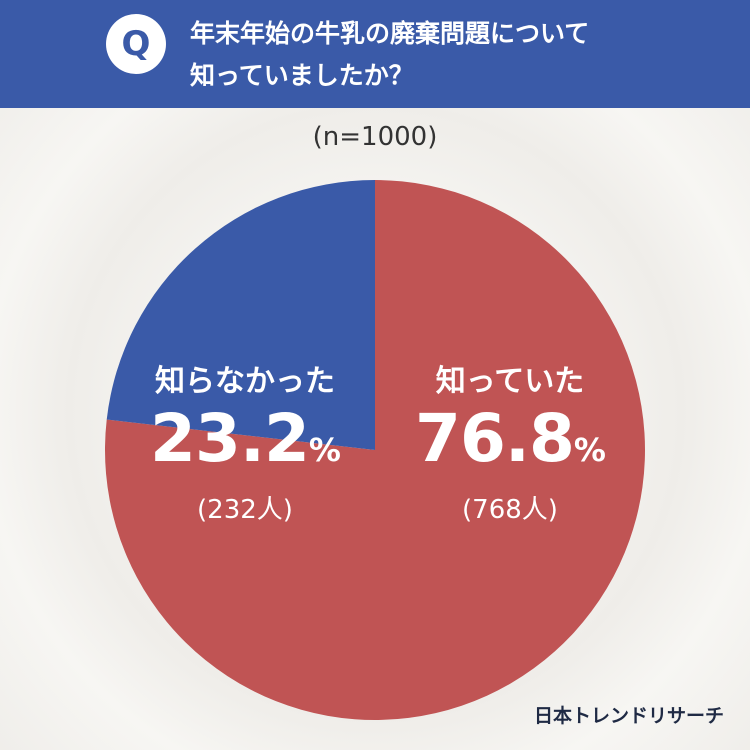 This screenshot has width=750, height=750. What do you see at coordinates (390, 33) in the screenshot?
I see `question-line-1: 年末年始の牛乳の廃棄問題について` at bounding box center [390, 33].